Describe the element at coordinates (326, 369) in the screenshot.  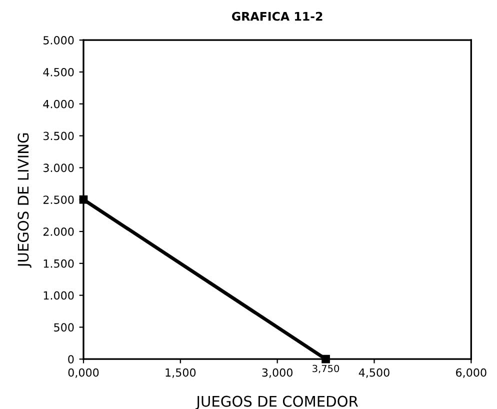
I see `annotation: 3,750` at that location.